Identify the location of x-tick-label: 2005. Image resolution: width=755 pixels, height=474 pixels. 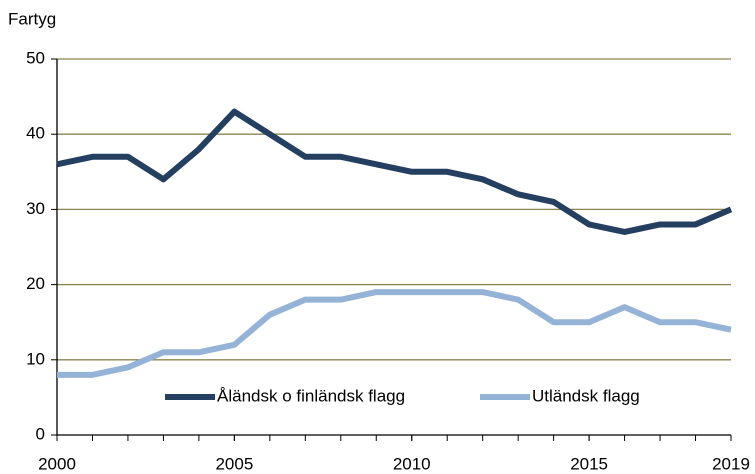
(234, 463).